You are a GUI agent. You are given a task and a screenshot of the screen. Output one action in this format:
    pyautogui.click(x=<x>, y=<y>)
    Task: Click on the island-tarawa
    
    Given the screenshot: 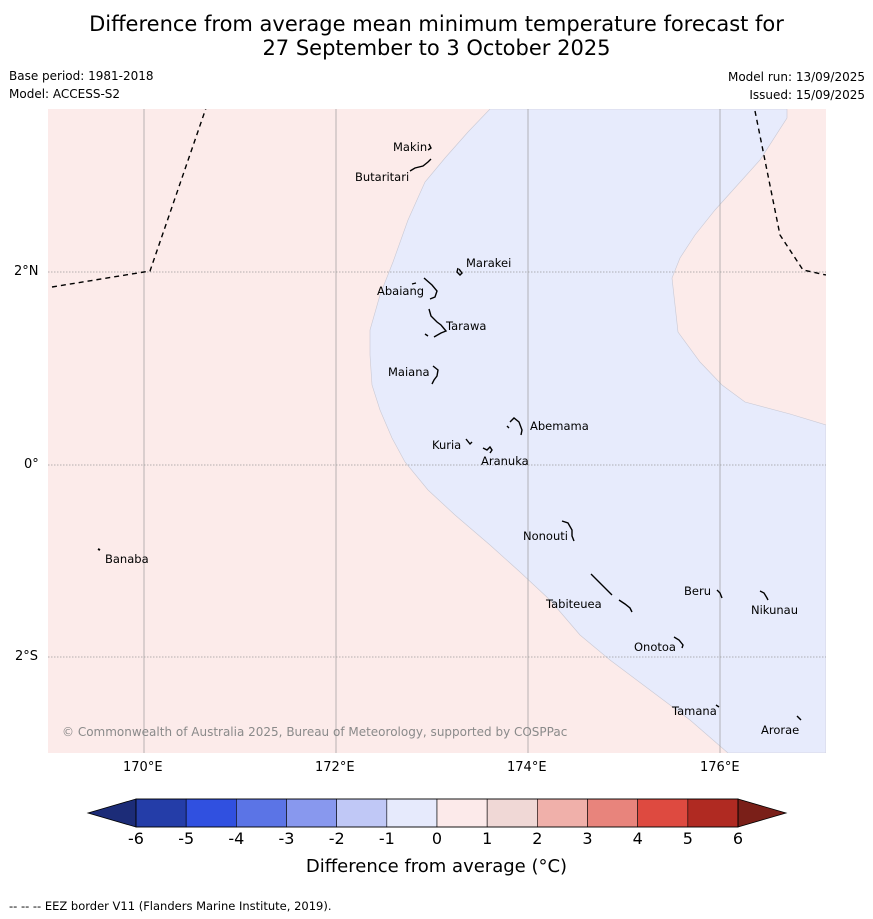 What is the action you would take?
    pyautogui.click(x=436, y=323)
    